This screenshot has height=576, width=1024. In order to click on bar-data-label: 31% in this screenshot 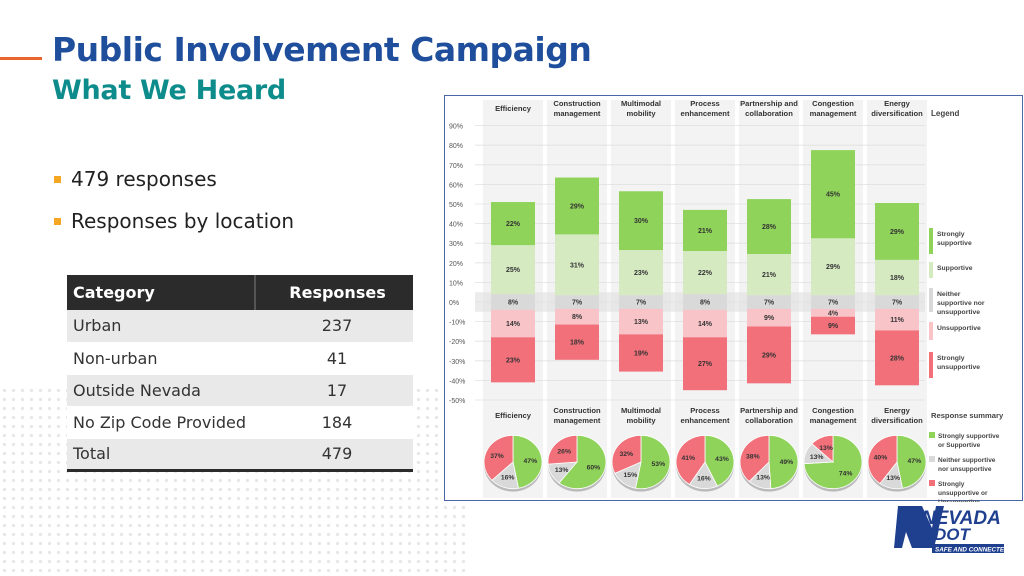, I will do `click(577, 265)`.